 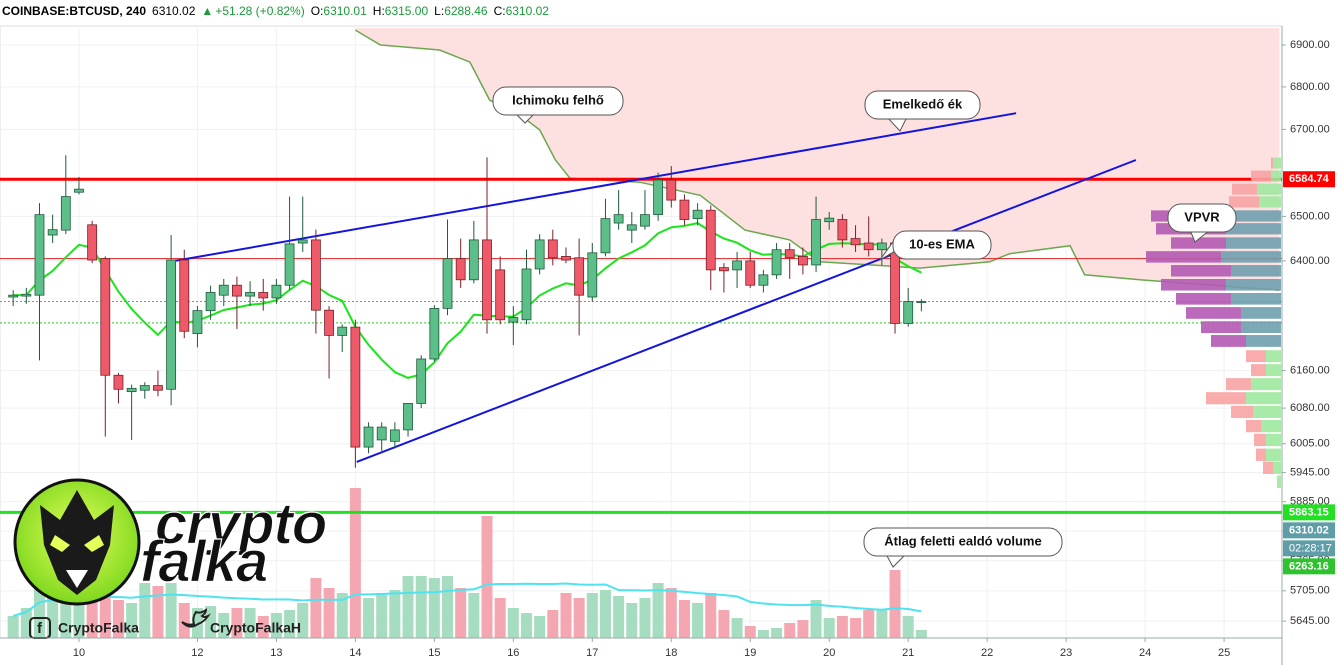 What do you see at coordinates (1309, 548) in the screenshot?
I see `countdown-box` at bounding box center [1309, 548].